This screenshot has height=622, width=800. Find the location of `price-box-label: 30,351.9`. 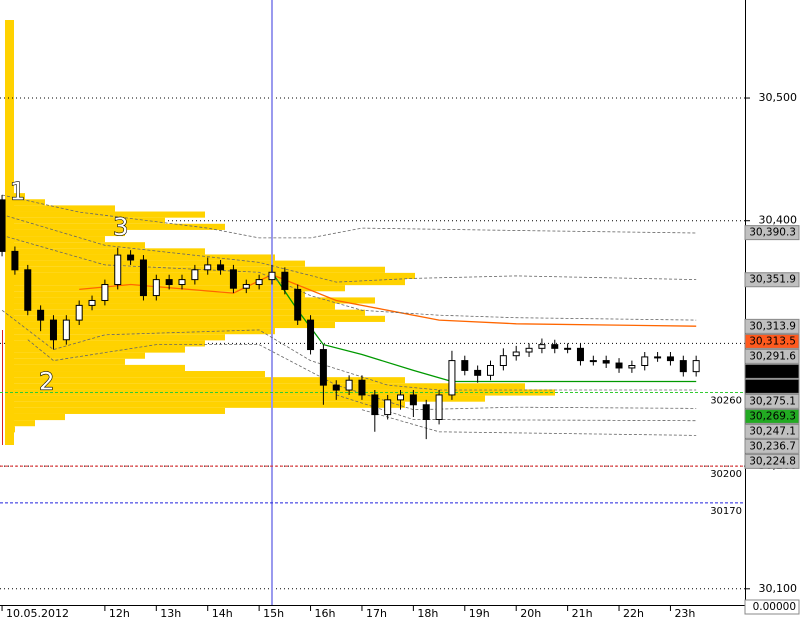

price-box-label: 30,351.9 is located at coordinates (772, 280).